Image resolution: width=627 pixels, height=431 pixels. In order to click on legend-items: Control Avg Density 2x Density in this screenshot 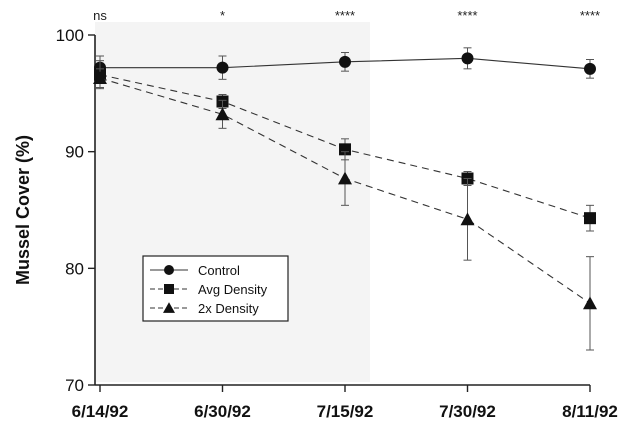, I will do `click(209, 289)`.